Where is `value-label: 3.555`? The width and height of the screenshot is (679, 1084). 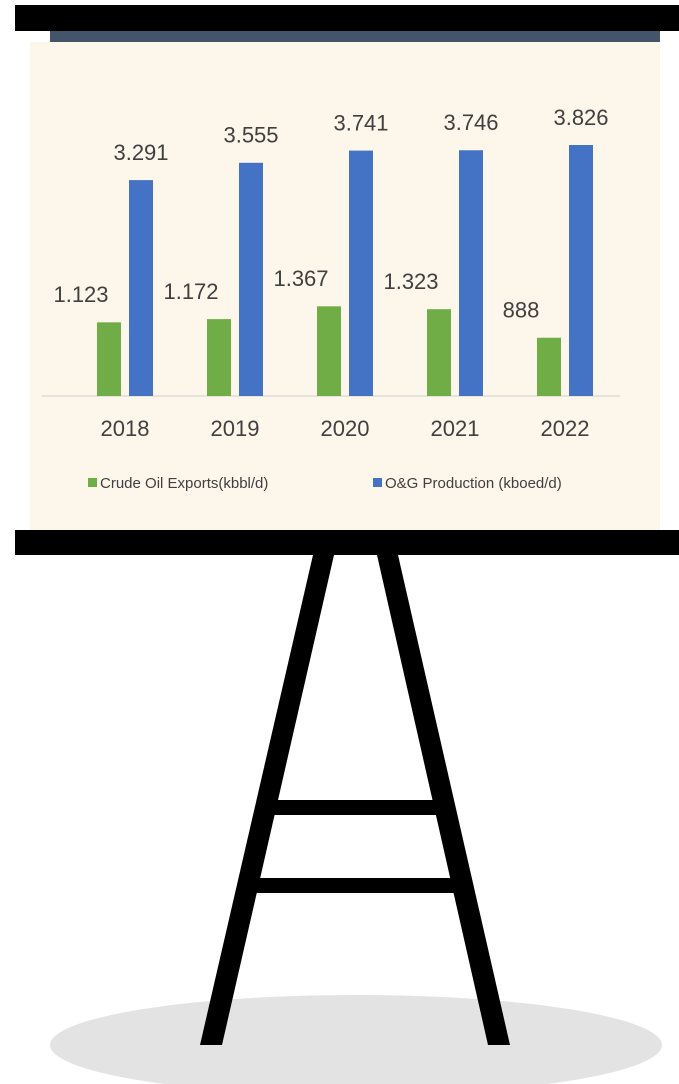
value-label: 3.555 is located at coordinates (250, 135).